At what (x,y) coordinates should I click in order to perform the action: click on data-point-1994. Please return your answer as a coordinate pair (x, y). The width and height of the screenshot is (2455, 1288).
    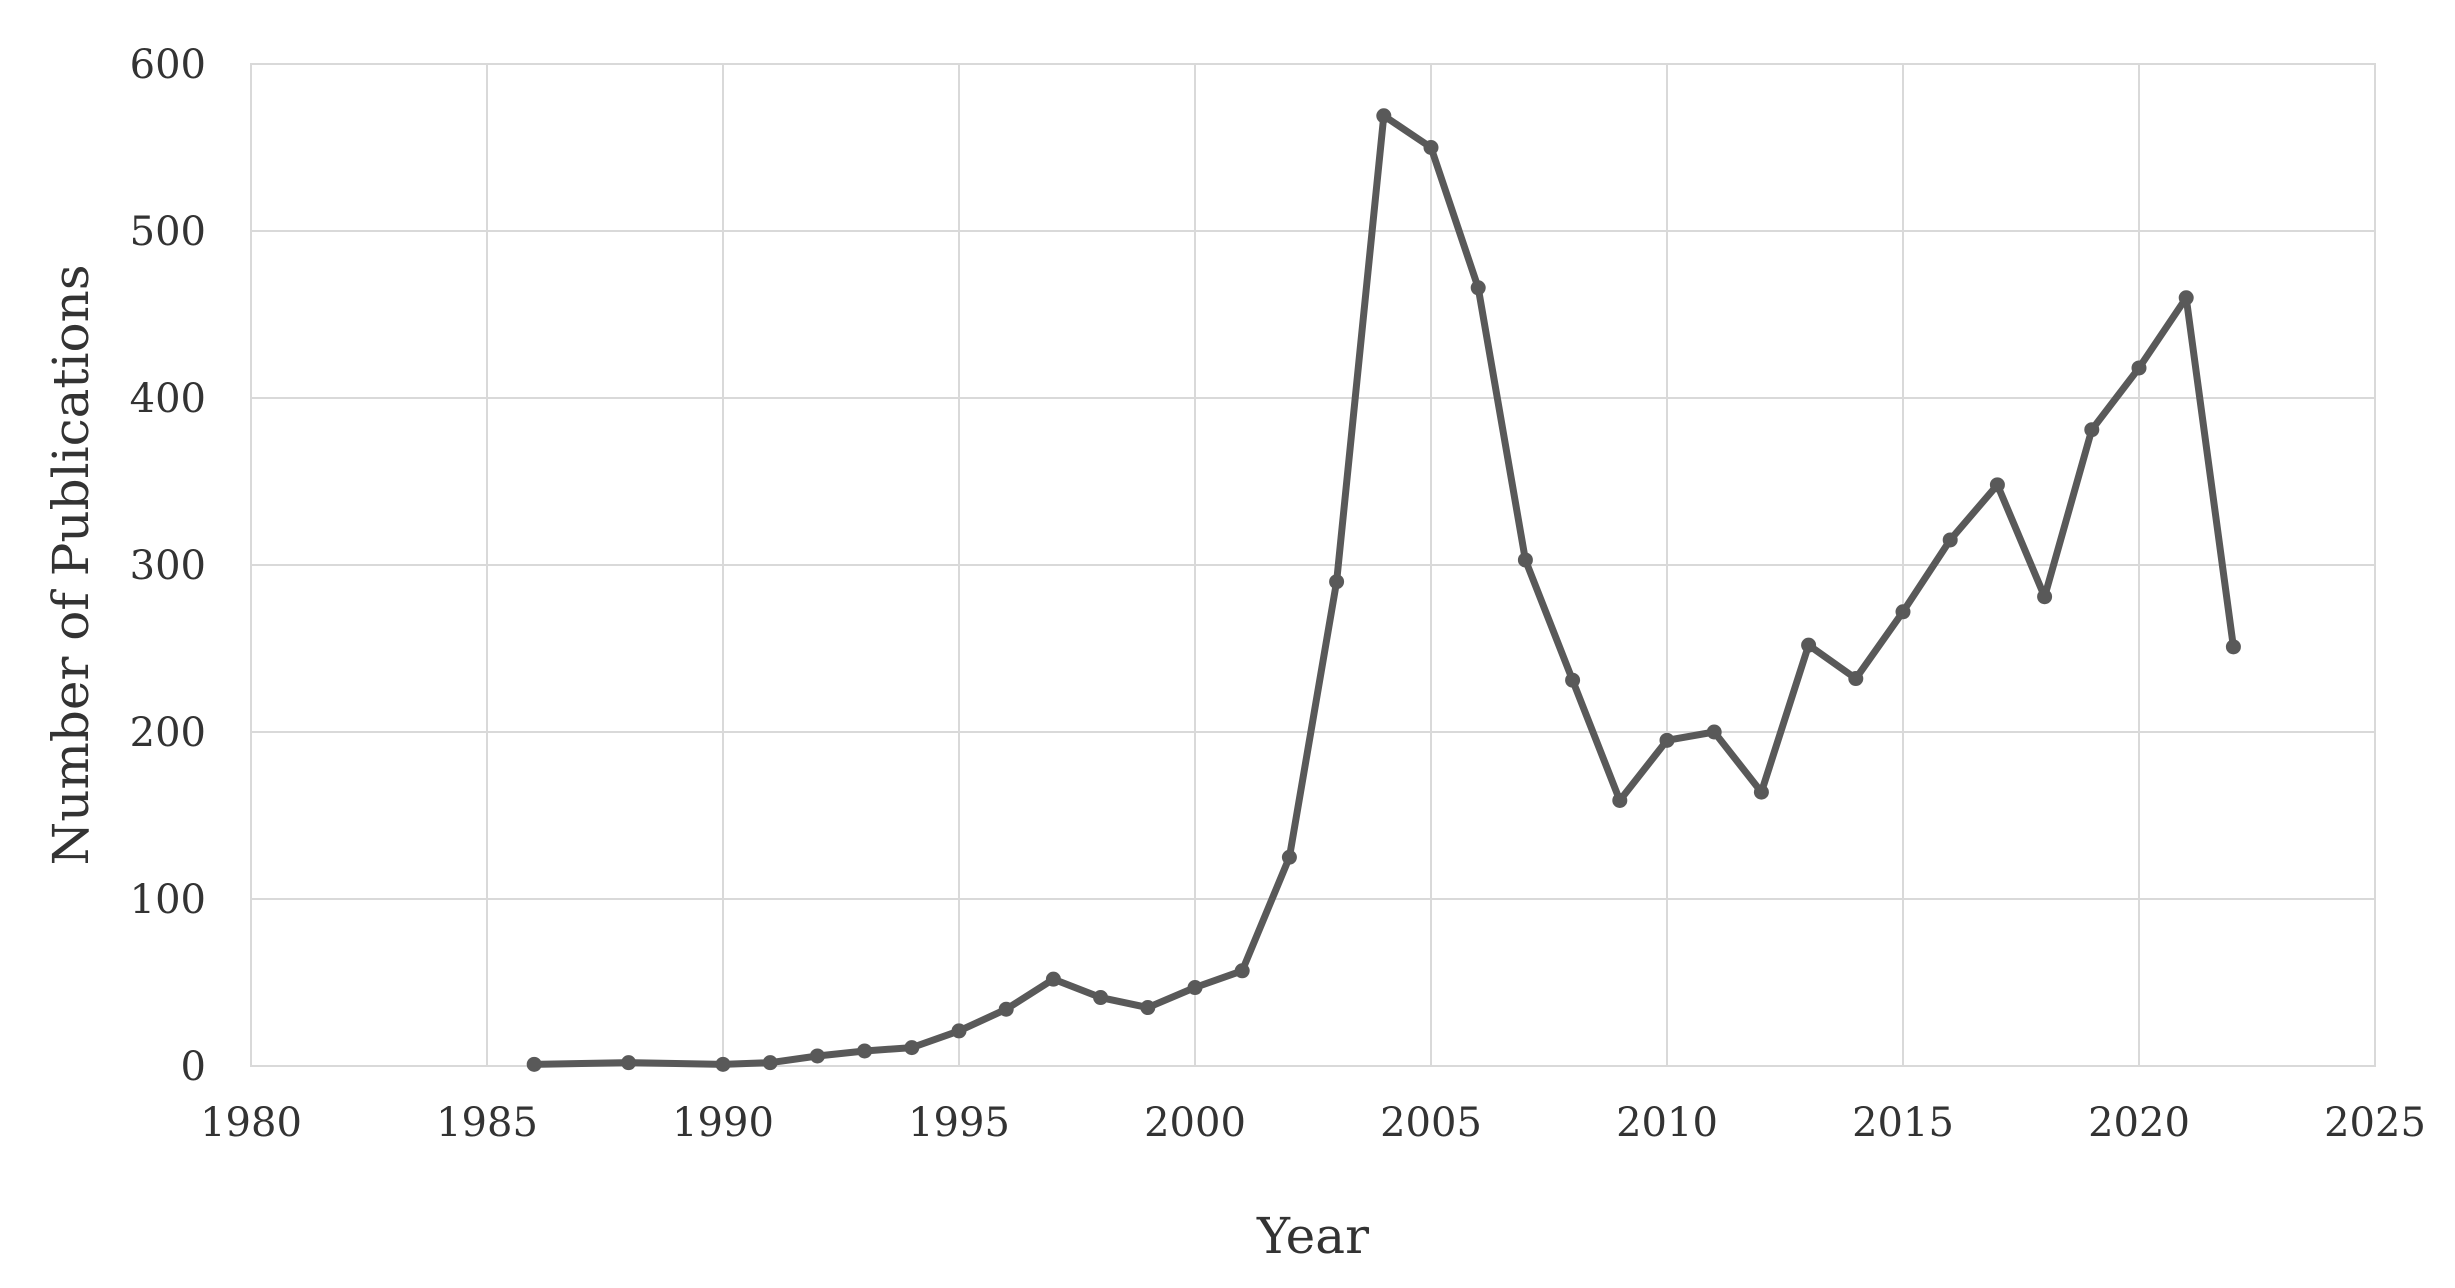
    Looking at the image, I should click on (912, 1048).